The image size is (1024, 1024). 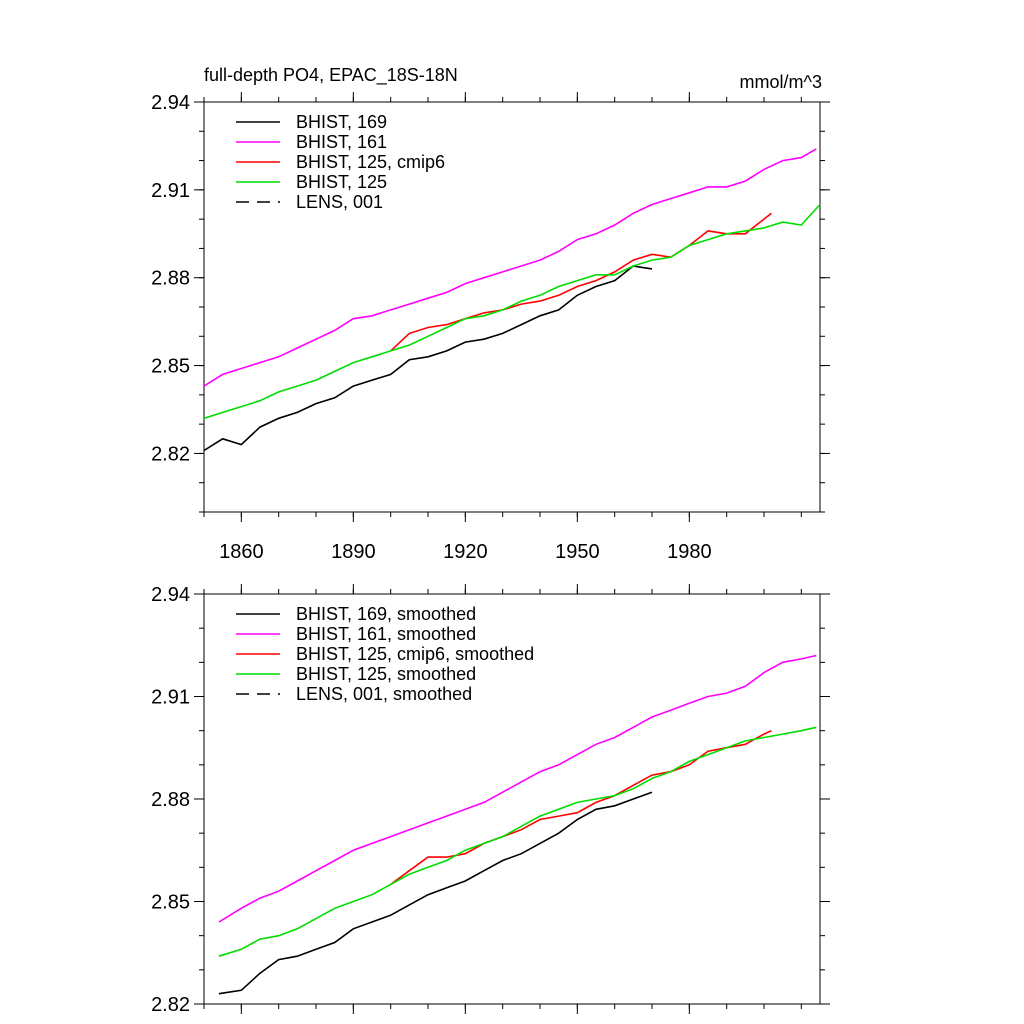 I want to click on x-tick-label: 1860, so click(x=241, y=552).